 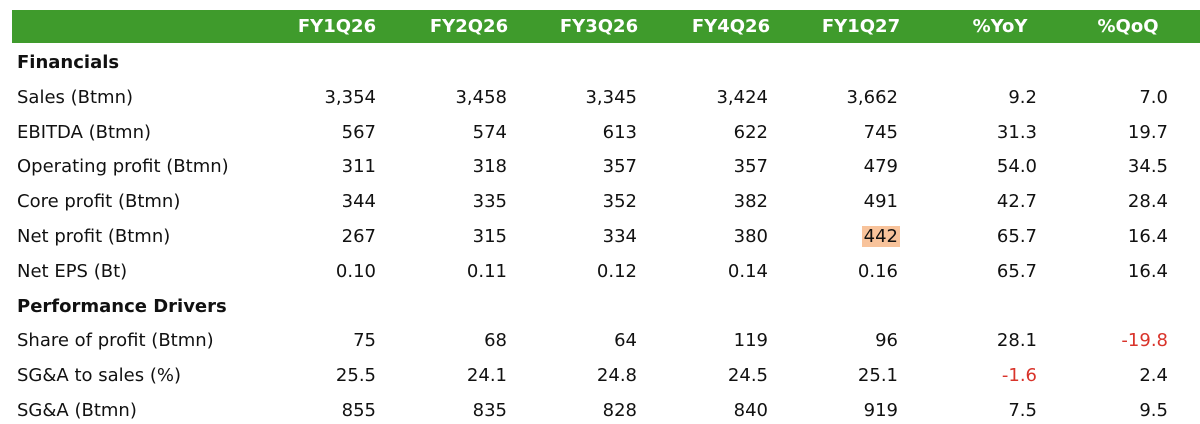 I want to click on column-header: FY1Q26, so click(x=337, y=26).